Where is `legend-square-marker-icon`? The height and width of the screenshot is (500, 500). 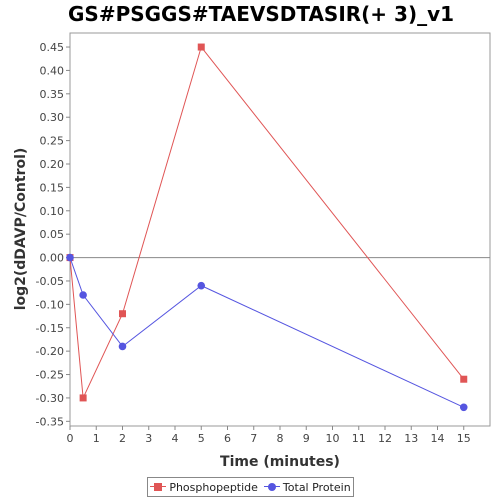 legend-square-marker-icon is located at coordinates (158, 487).